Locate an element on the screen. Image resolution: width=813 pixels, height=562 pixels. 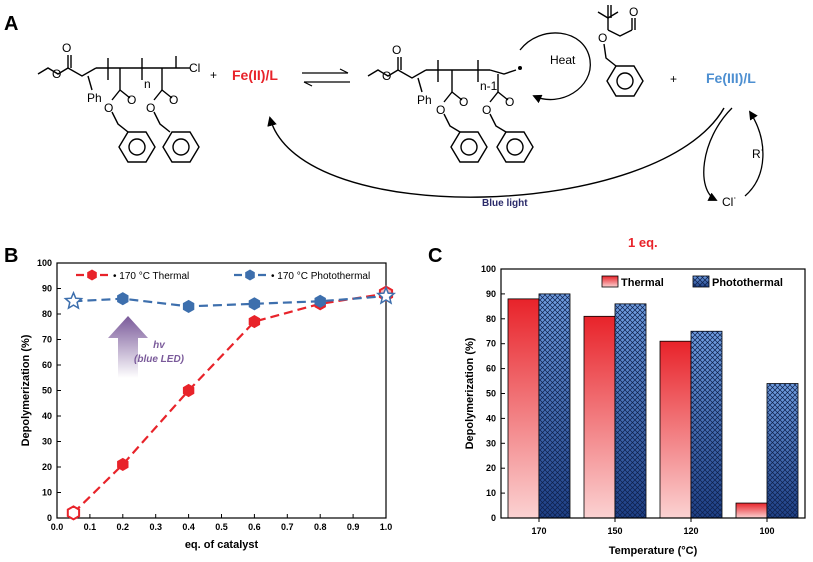
x-tick-label: 0.9 is located at coordinates (353, 527).